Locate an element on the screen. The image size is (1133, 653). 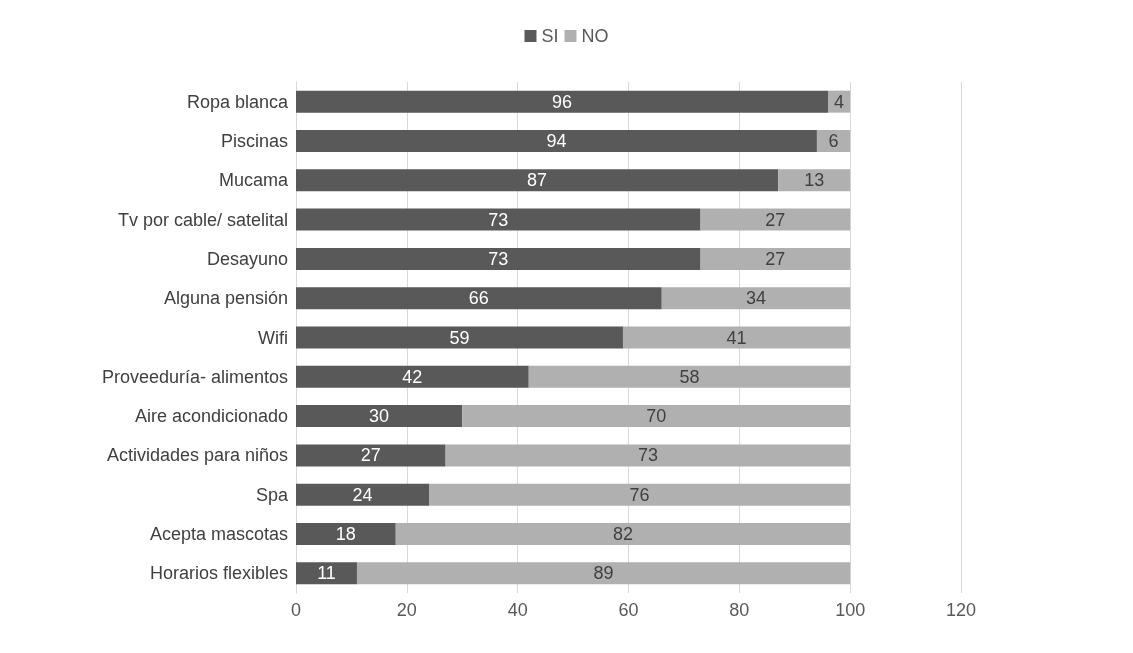
data-label: 70 is located at coordinates (656, 416).